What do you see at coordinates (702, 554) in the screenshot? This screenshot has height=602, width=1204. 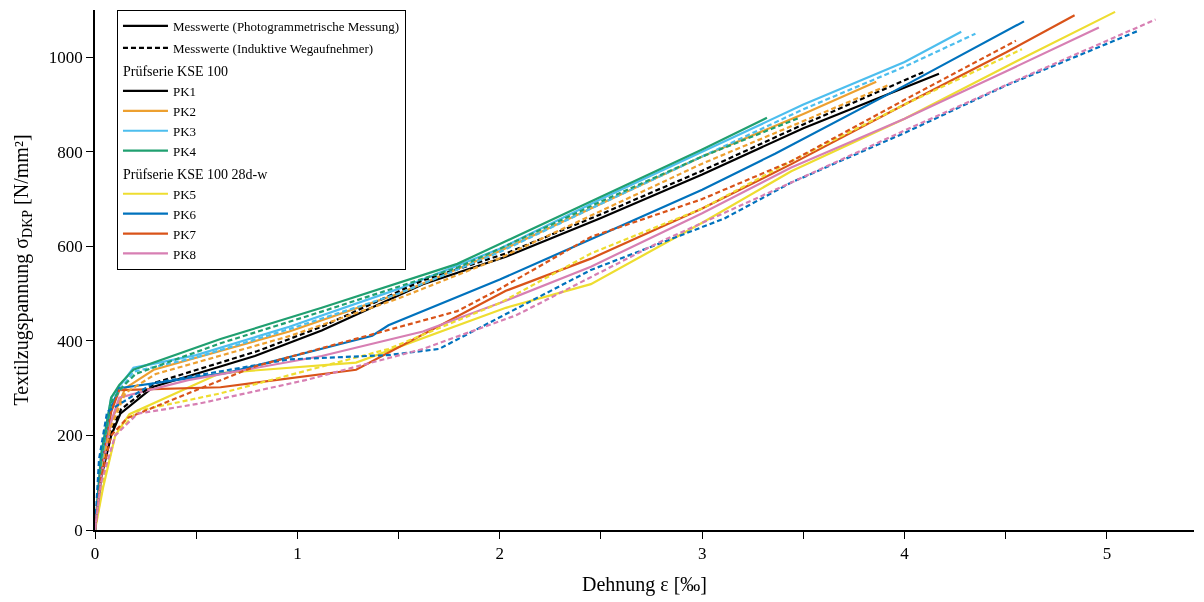 I see `x-tick-label: 3` at bounding box center [702, 554].